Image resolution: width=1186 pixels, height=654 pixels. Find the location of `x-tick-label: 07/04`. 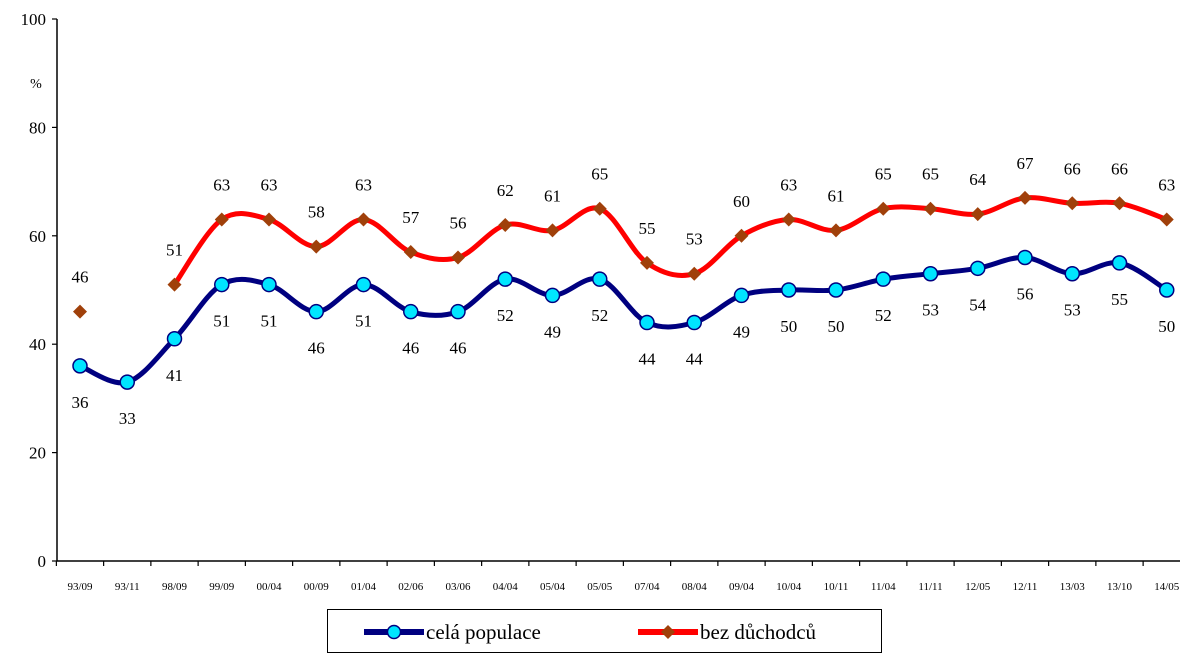

x-tick-label: 07/04 is located at coordinates (647, 587).